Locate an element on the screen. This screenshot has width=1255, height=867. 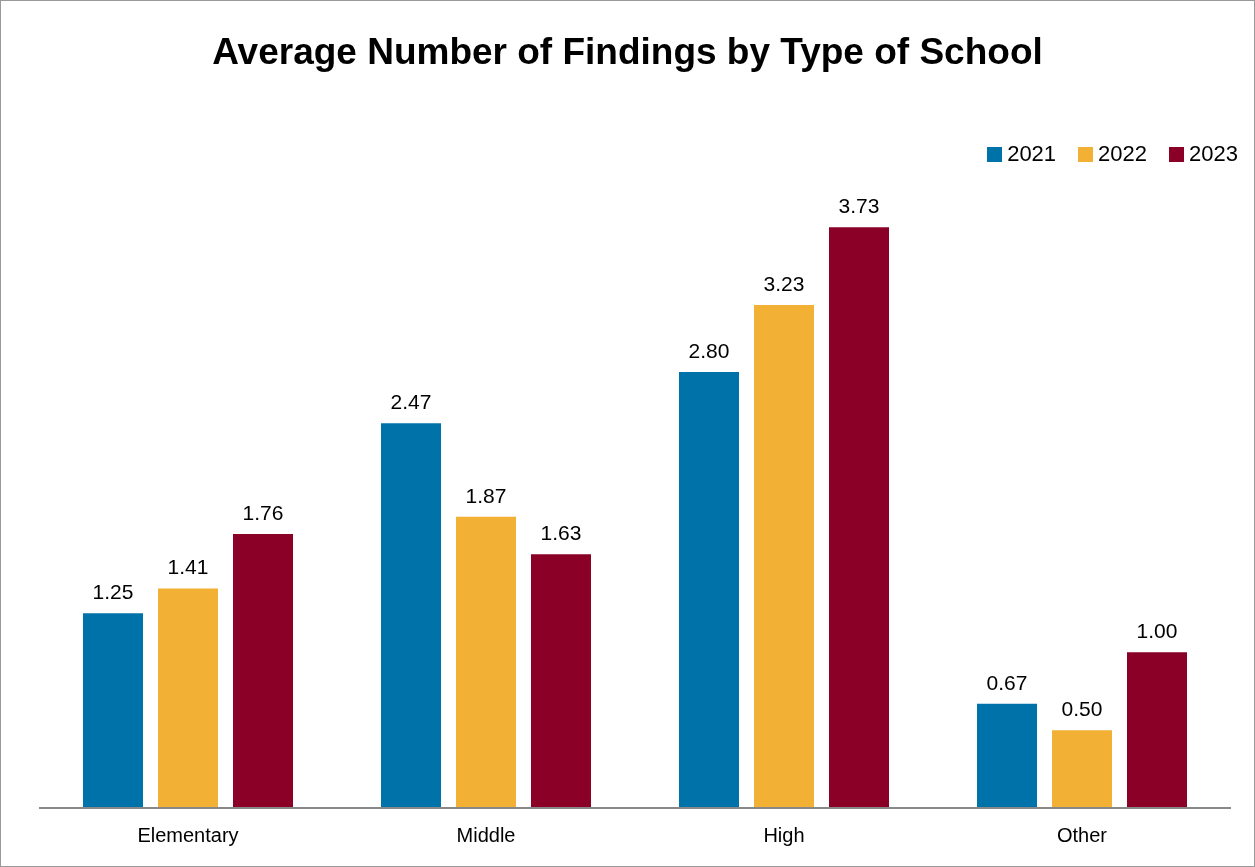
data-label: 2.47 is located at coordinates (411, 402).